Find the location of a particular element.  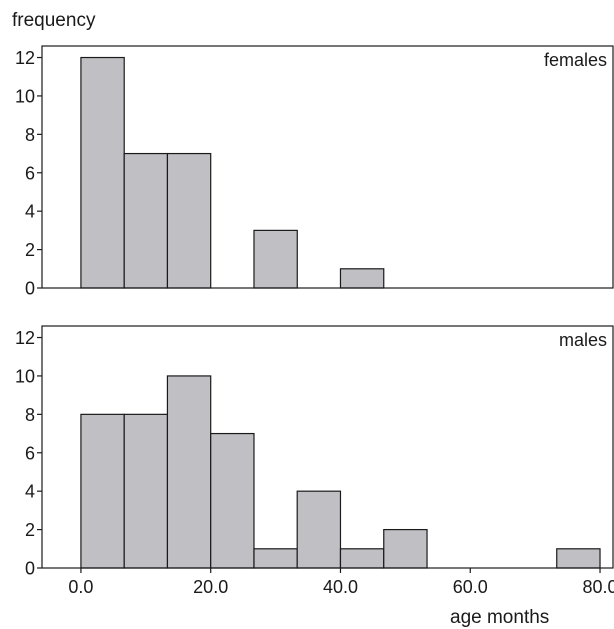

females-y-tick-label-6: 6 is located at coordinates (30, 173).